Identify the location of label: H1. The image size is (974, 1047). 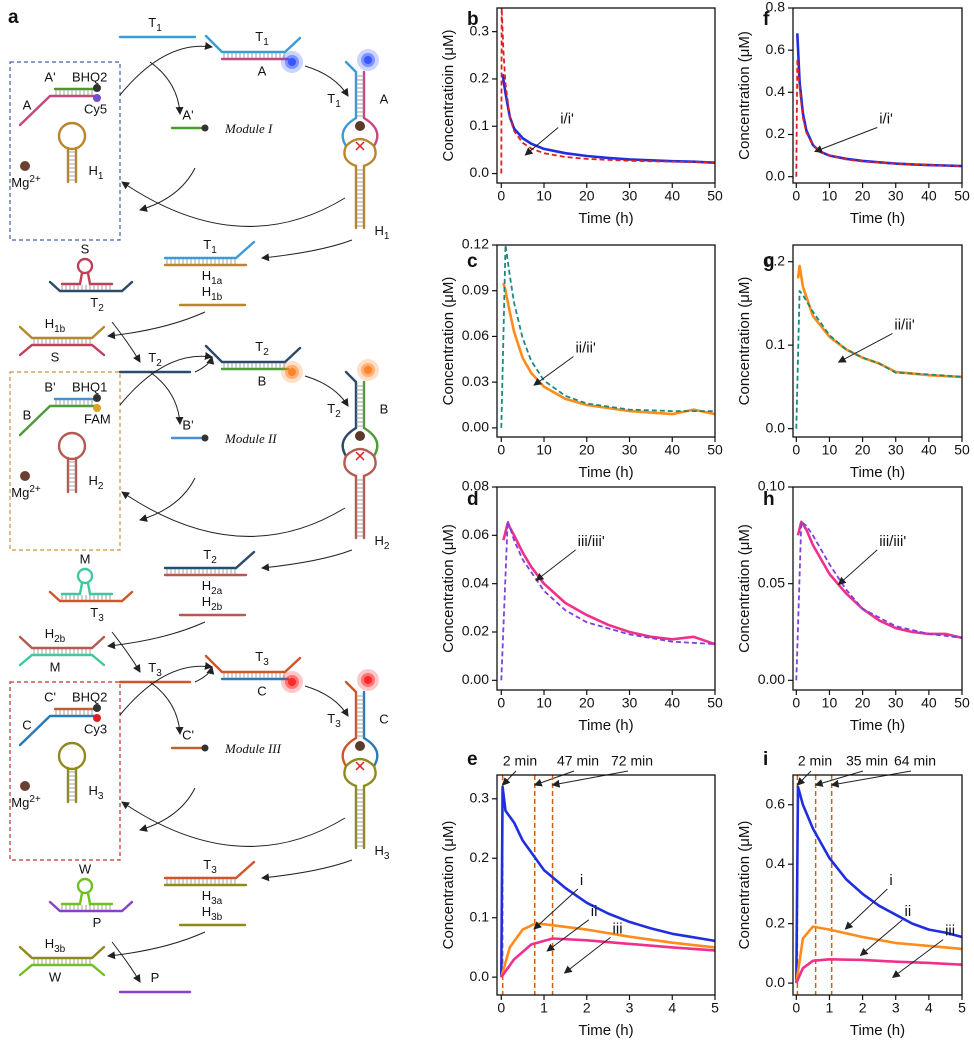
(96, 172).